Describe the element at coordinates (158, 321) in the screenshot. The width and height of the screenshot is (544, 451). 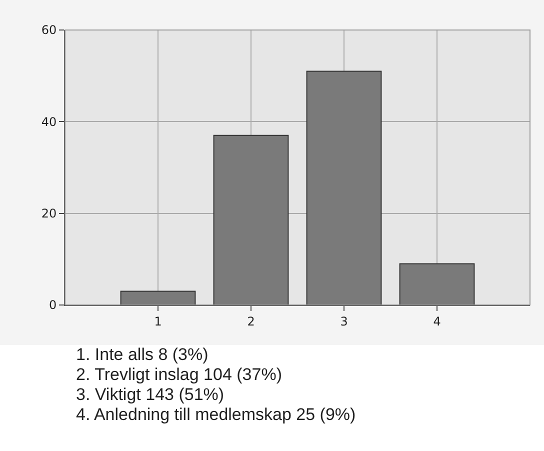
I see `x-tick-label: 1` at that location.